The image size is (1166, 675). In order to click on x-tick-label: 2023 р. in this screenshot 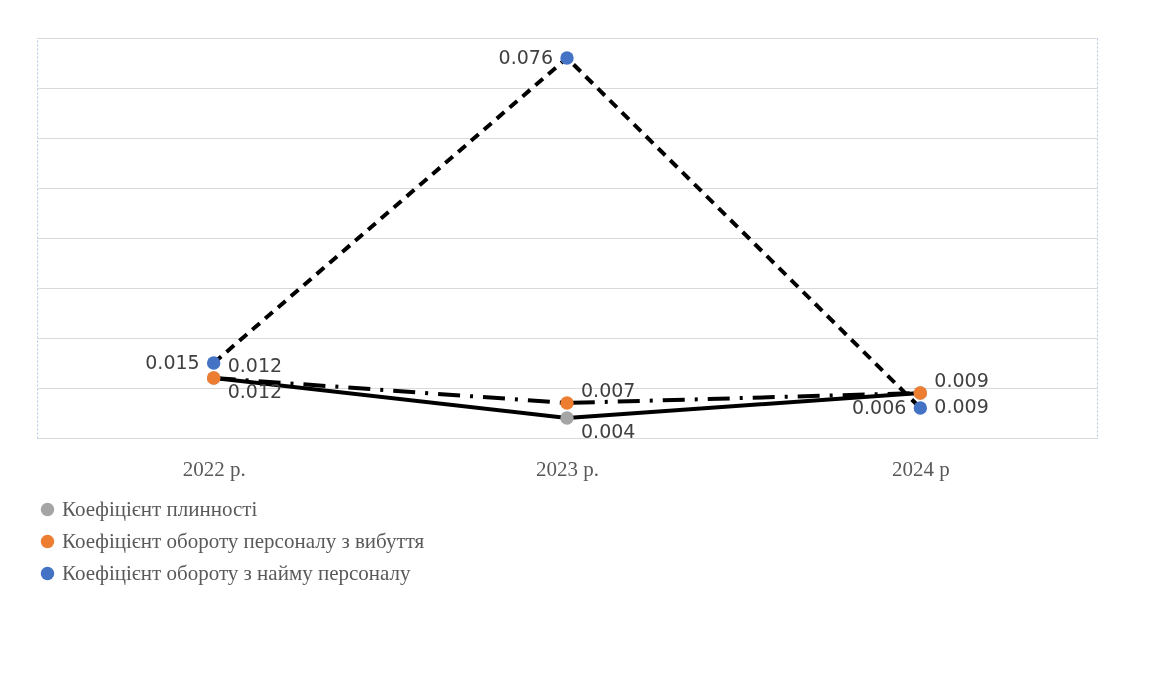, I will do `click(567, 468)`.